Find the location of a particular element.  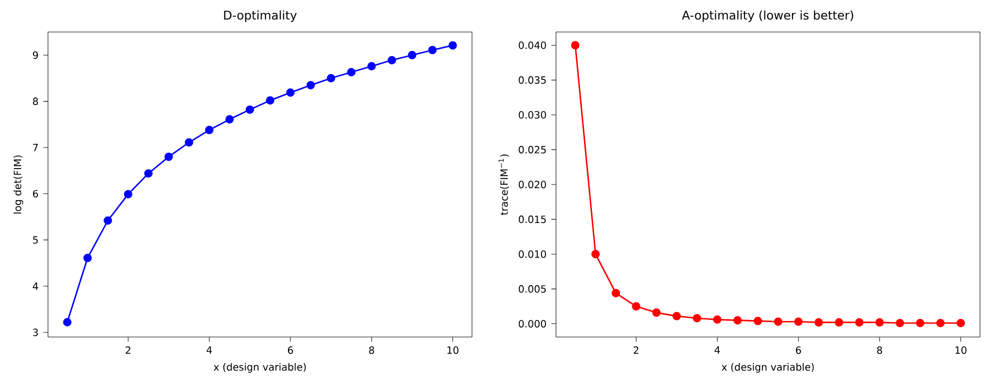

y-tick-label: 0.035 is located at coordinates (532, 80).